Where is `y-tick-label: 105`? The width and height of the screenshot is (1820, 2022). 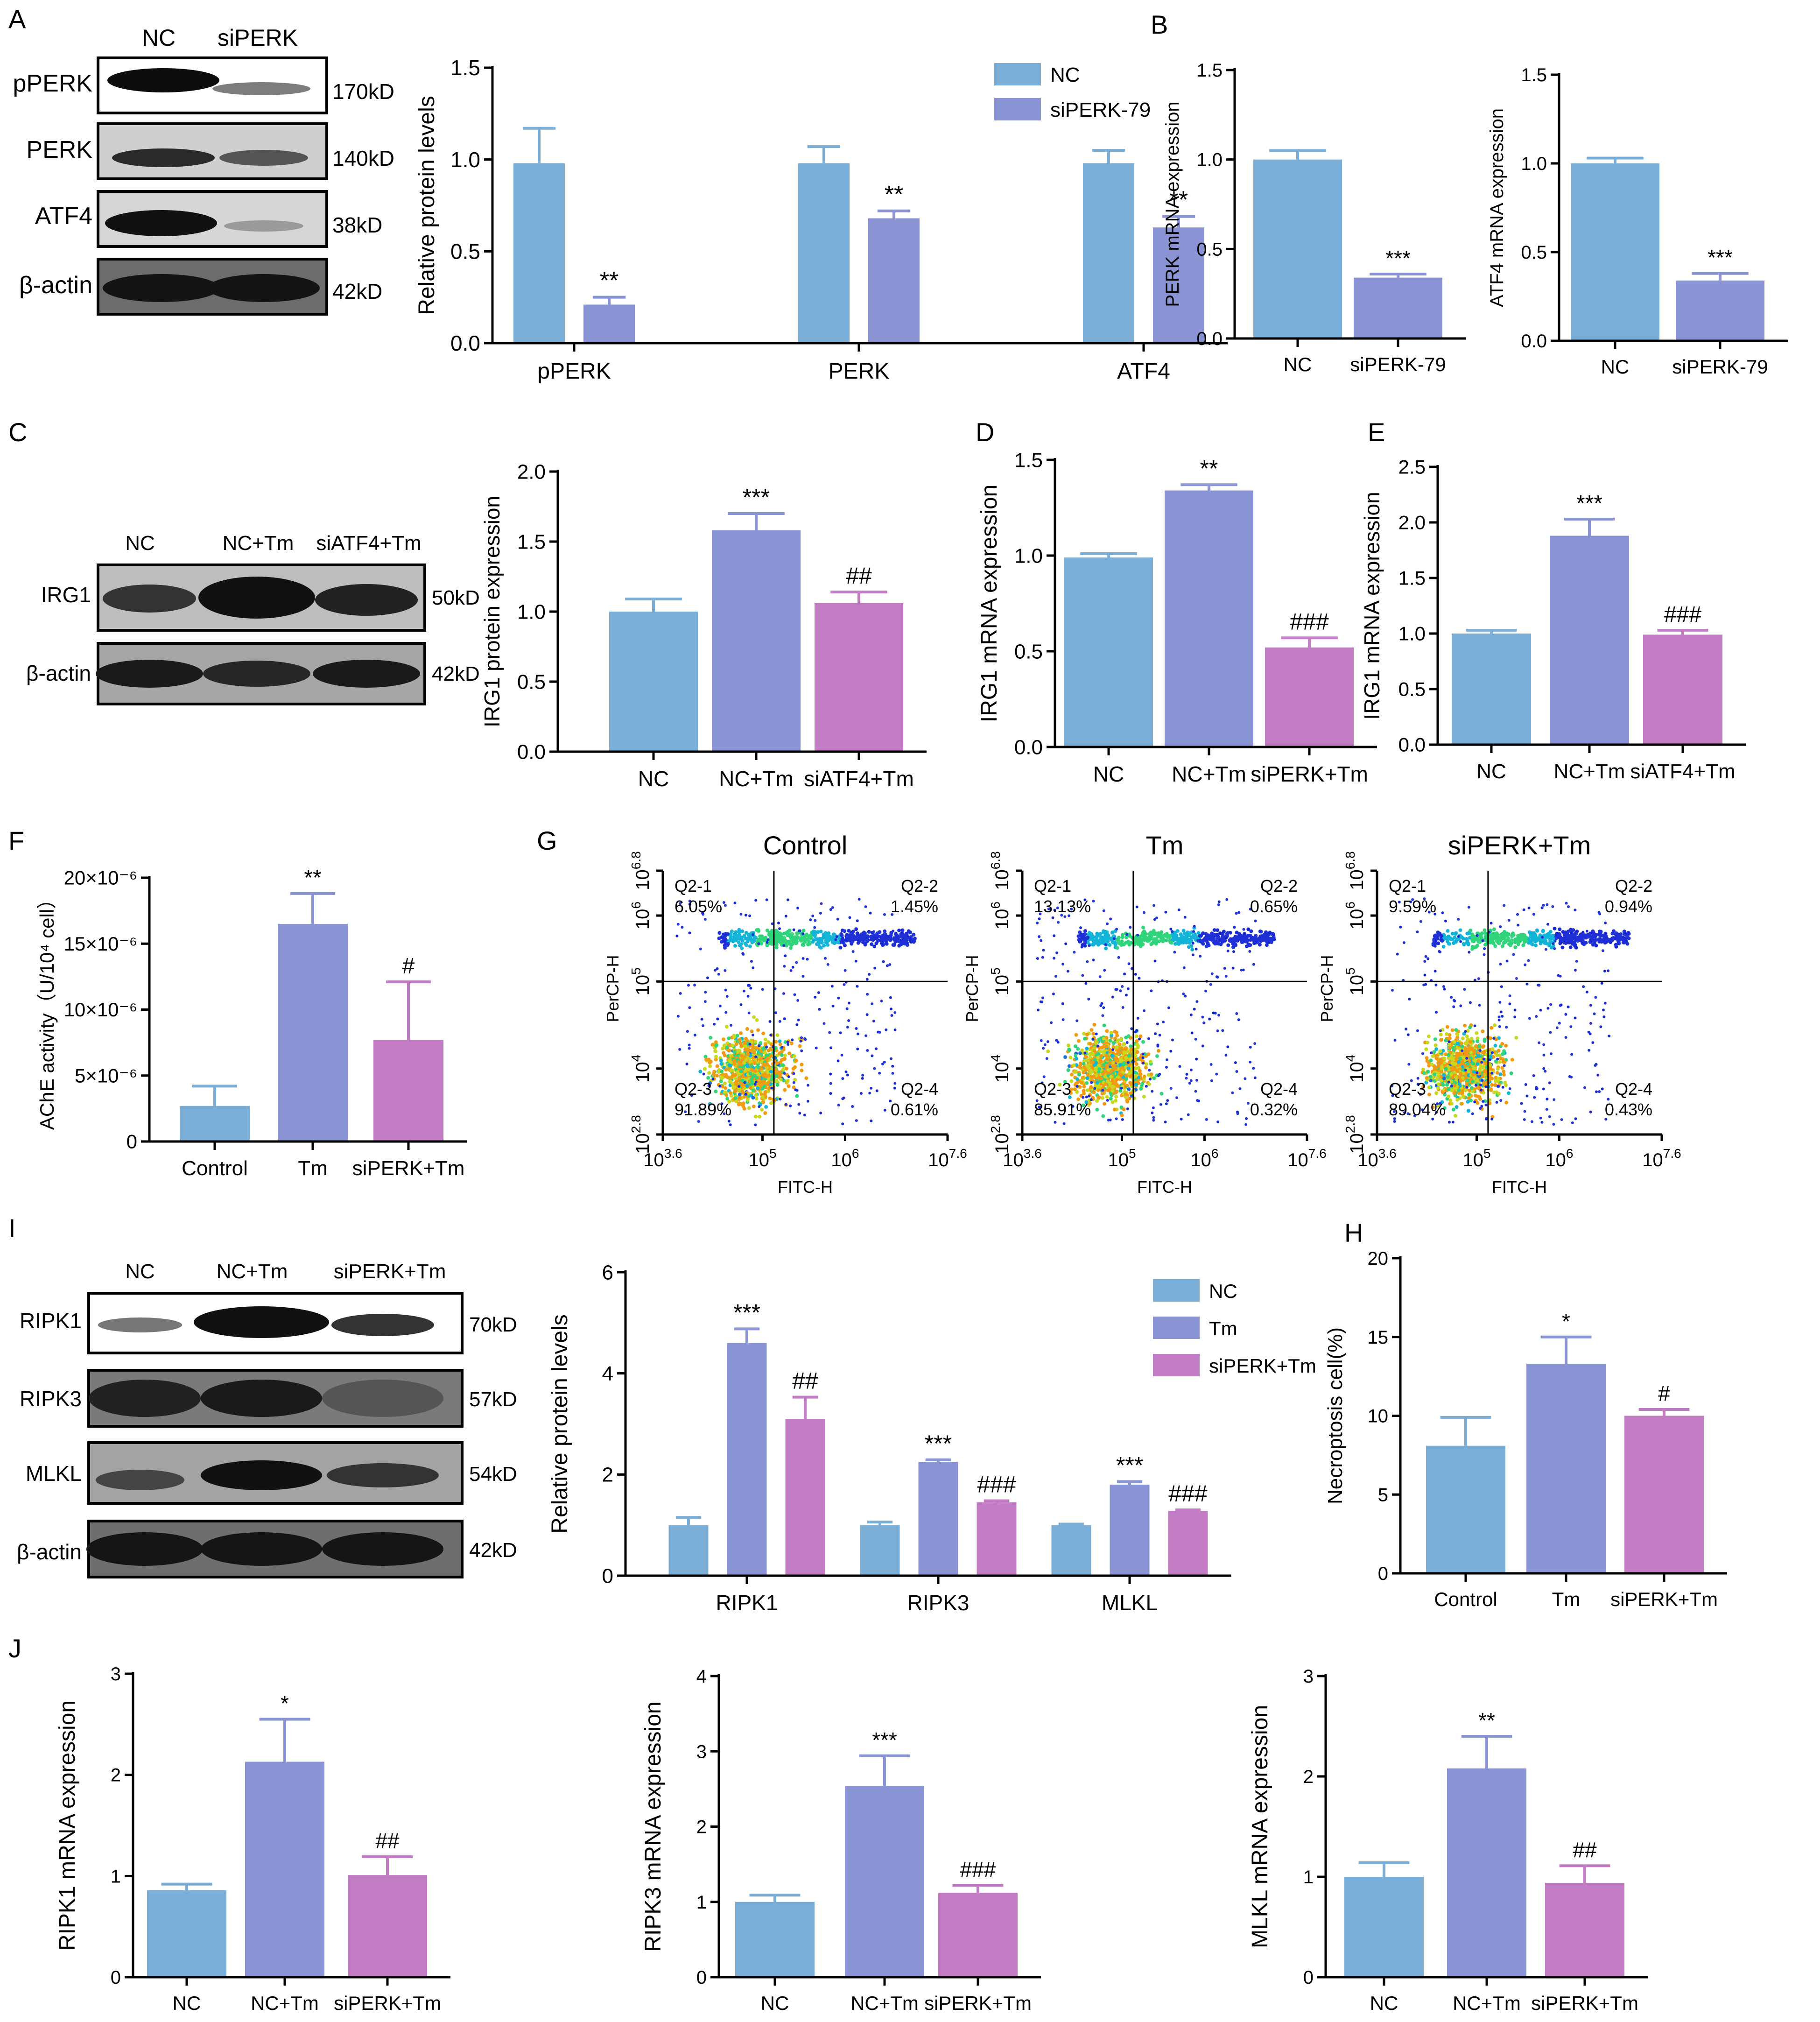
y-tick-label: 105 is located at coordinates (1000, 981).